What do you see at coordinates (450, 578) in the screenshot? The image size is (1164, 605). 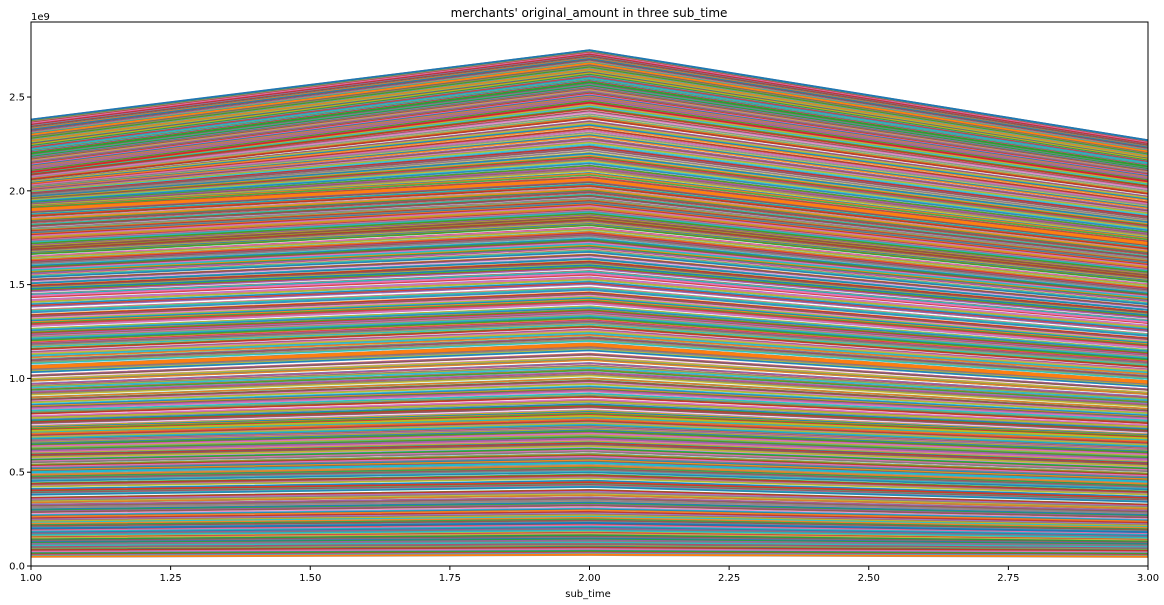 I see `x-tick-label: 1.75` at bounding box center [450, 578].